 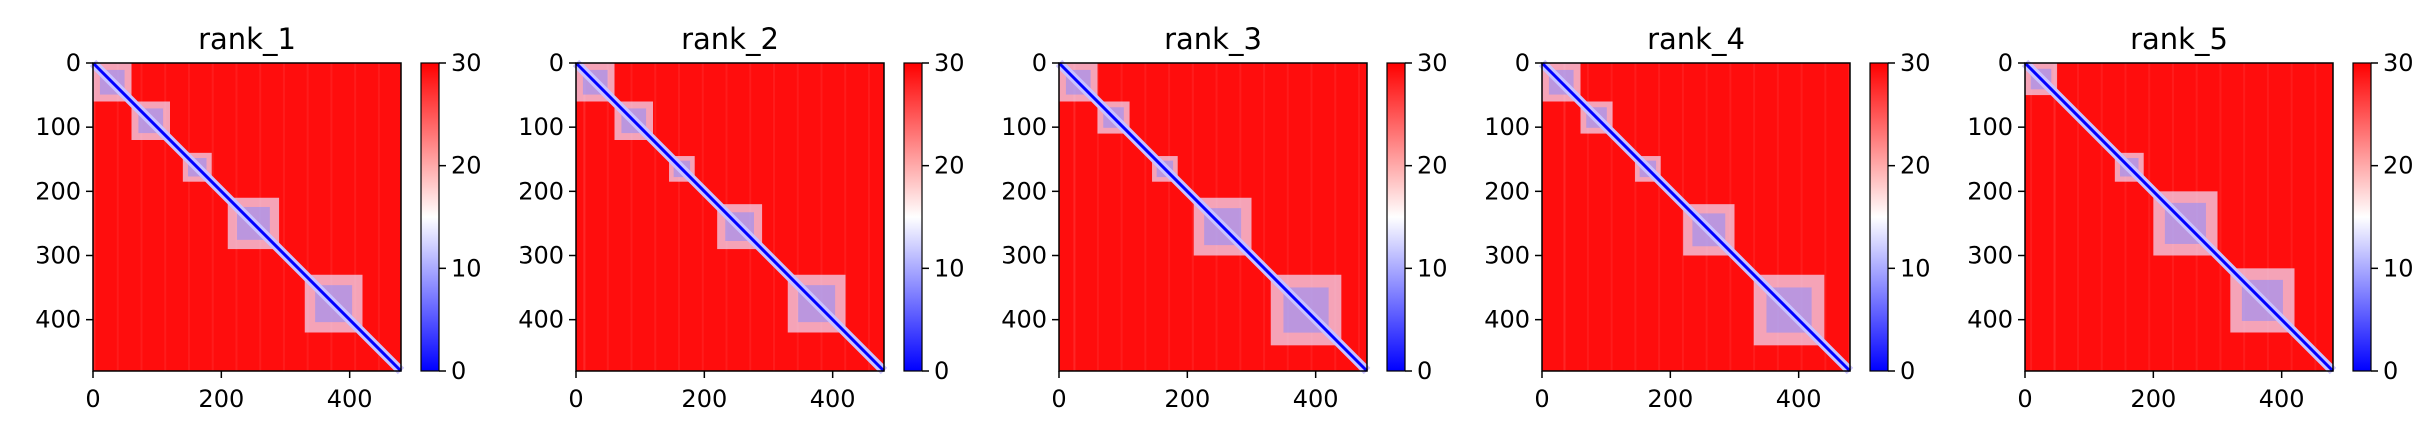 I want to click on chart-title: rank_1, so click(x=247, y=39).